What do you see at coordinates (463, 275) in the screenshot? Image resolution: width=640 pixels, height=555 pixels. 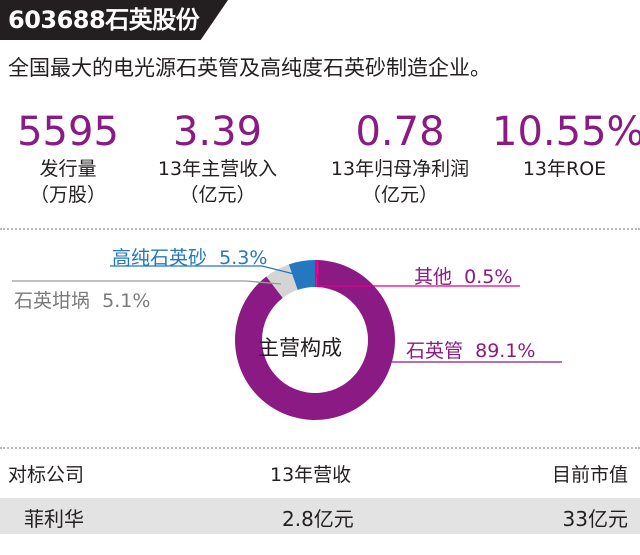 I see `slice-label-other: 其他 0.5%` at bounding box center [463, 275].